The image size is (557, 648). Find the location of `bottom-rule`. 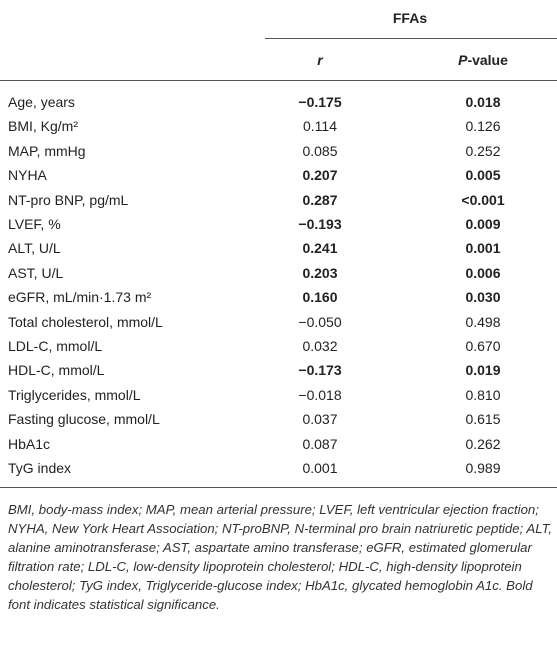

bottom-rule is located at coordinates (278, 487).